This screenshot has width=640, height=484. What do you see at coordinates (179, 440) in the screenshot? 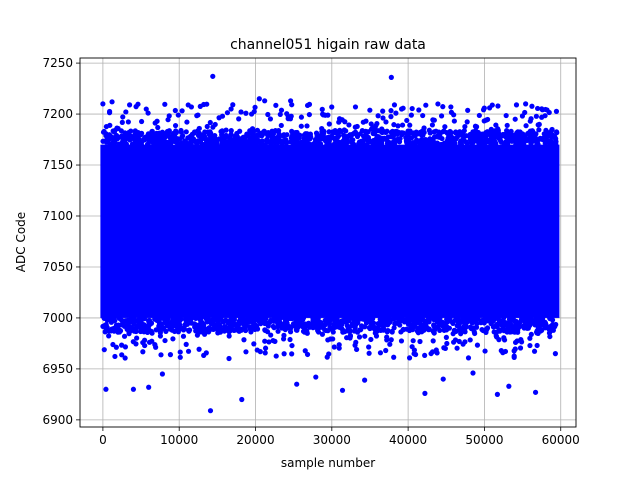
I see `x-tick-label: 10000` at bounding box center [179, 440].